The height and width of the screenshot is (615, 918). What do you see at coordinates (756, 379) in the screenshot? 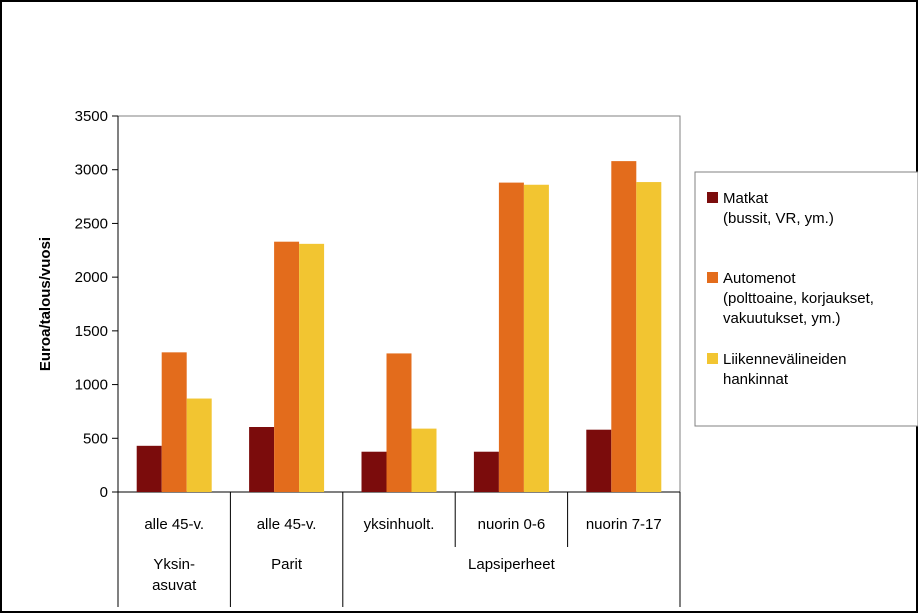
I see `legend-label: hankinnat` at bounding box center [756, 379].